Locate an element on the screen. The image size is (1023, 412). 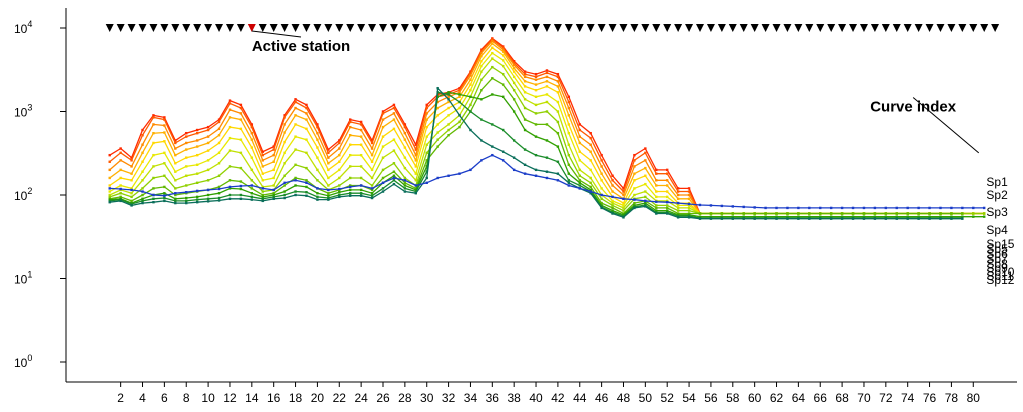
x-tick-label: 6 is located at coordinates (164, 398).